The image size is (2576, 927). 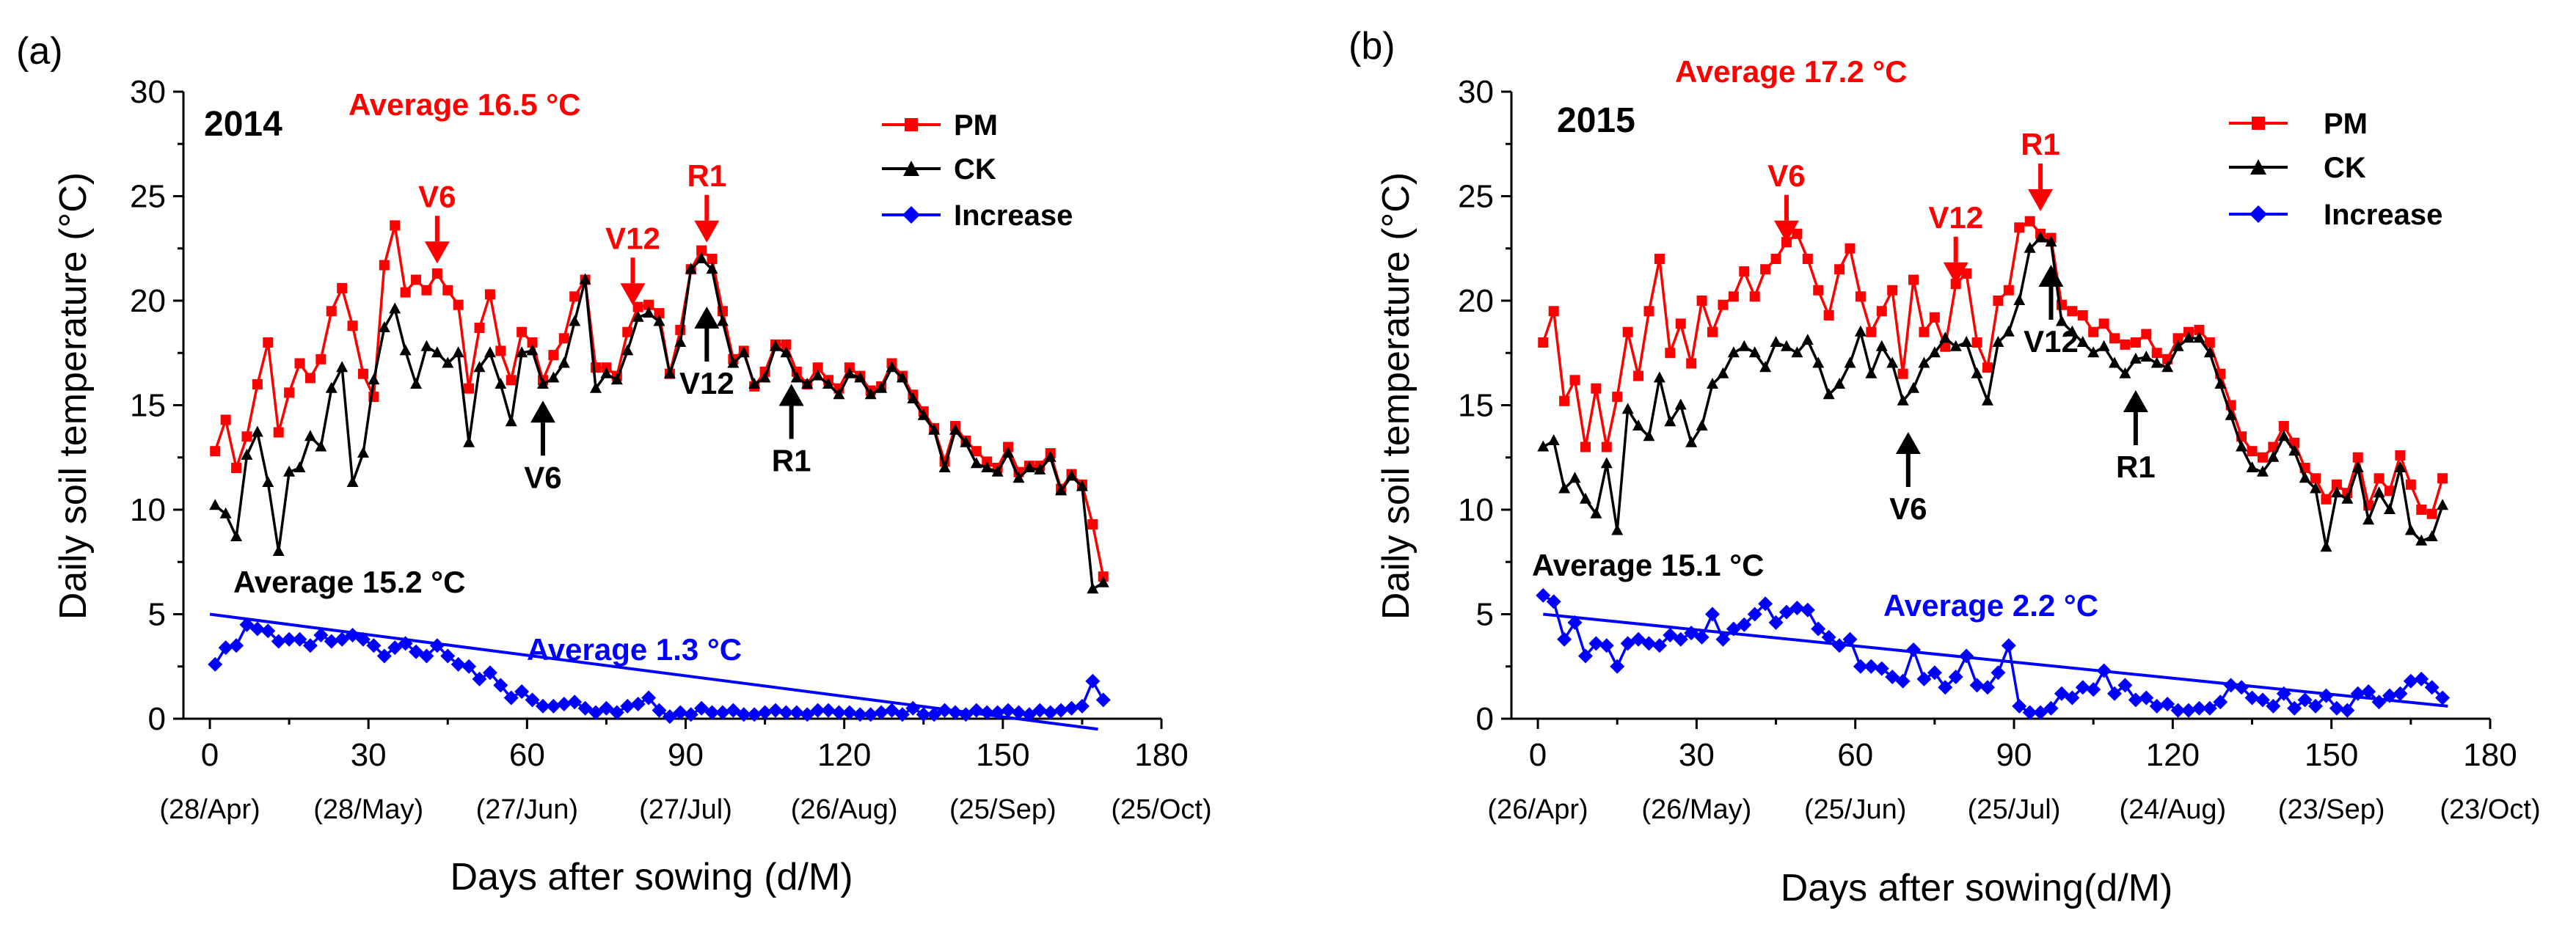 I want to click on x-tick-label: 60, so click(x=1855, y=755).